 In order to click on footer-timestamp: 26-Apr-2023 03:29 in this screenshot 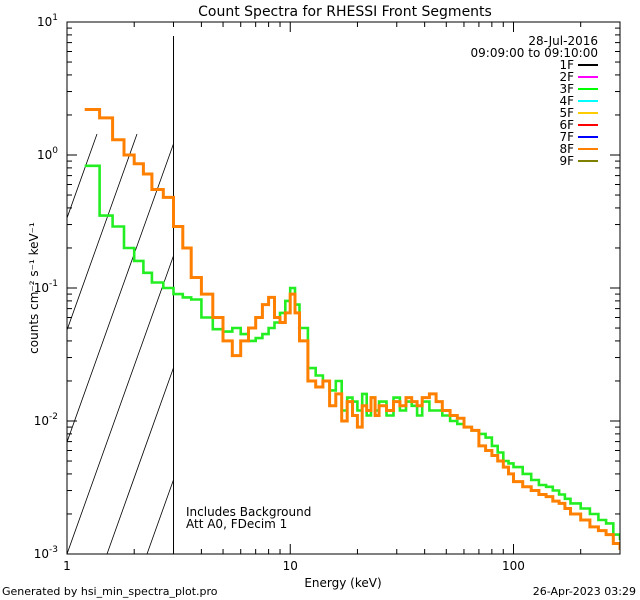, I will do `click(584, 591)`.